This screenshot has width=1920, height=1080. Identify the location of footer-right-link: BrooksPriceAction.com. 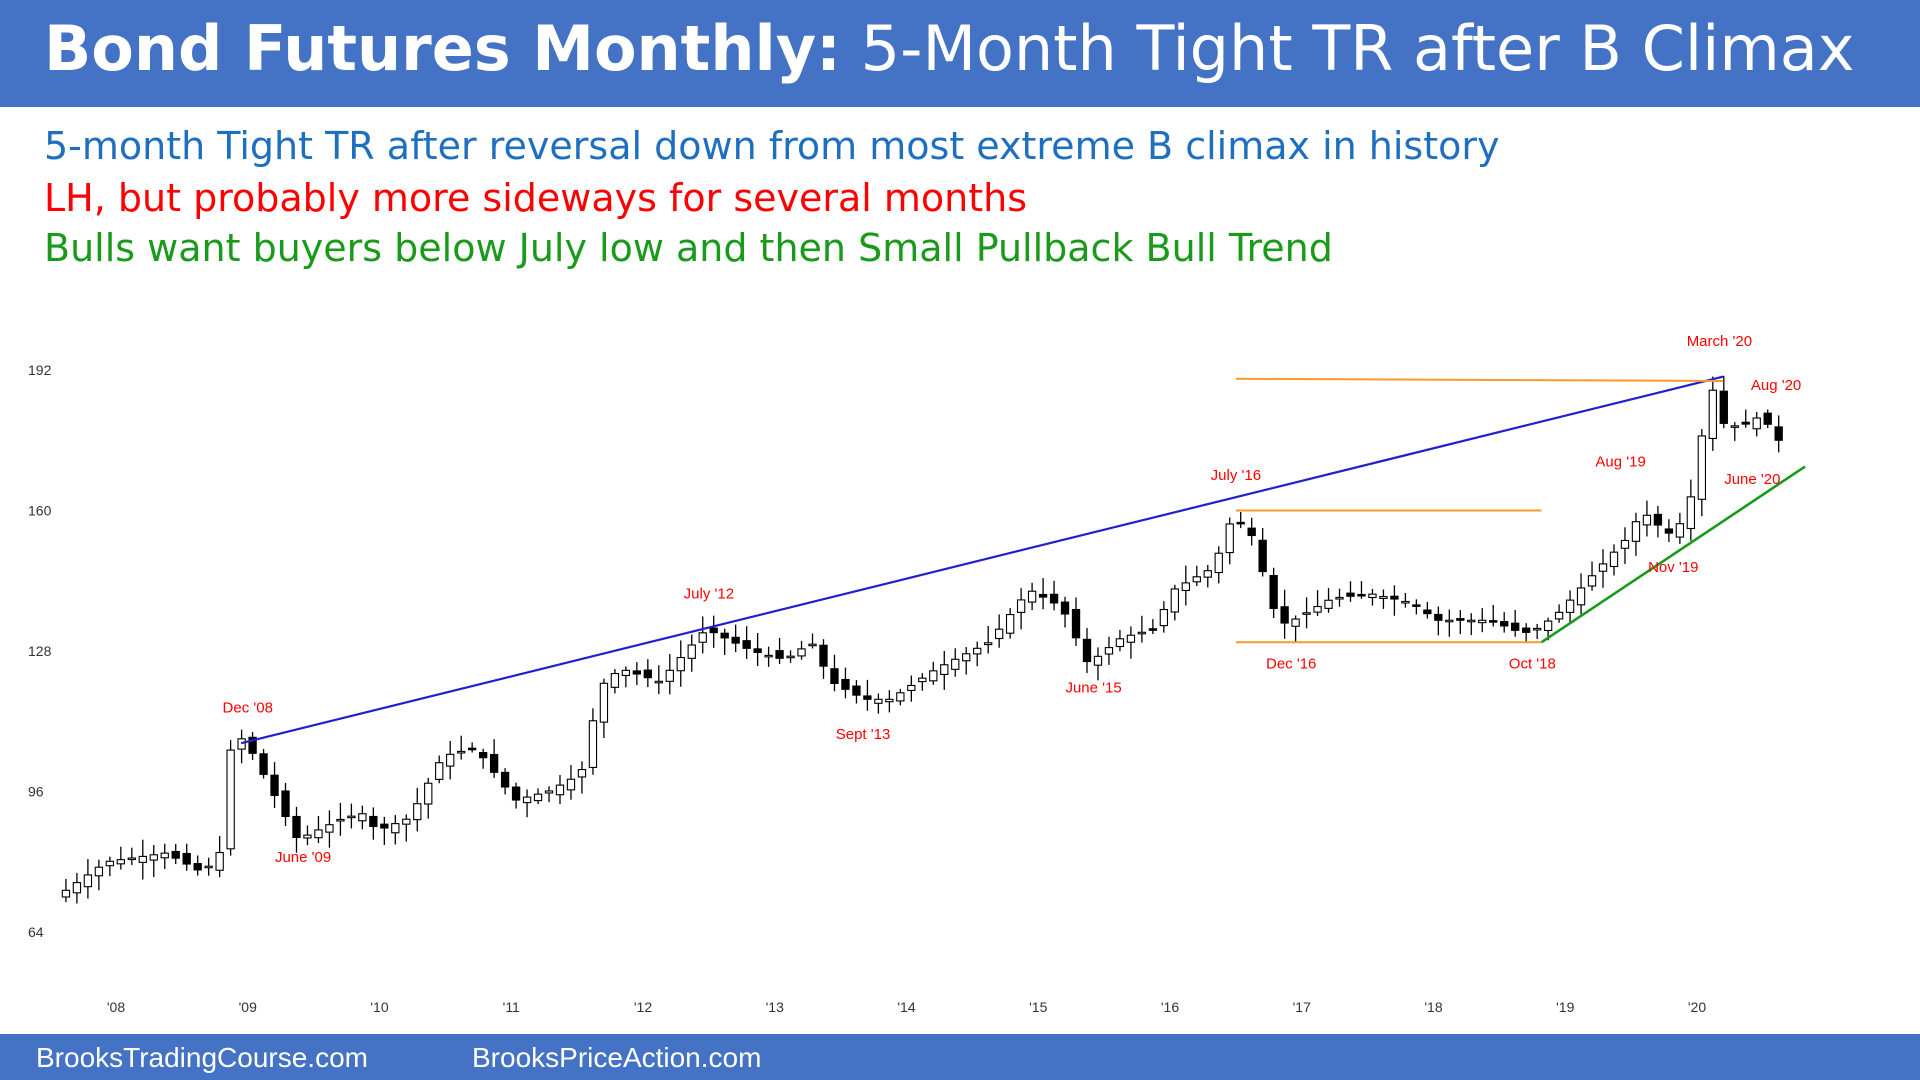
(617, 1057).